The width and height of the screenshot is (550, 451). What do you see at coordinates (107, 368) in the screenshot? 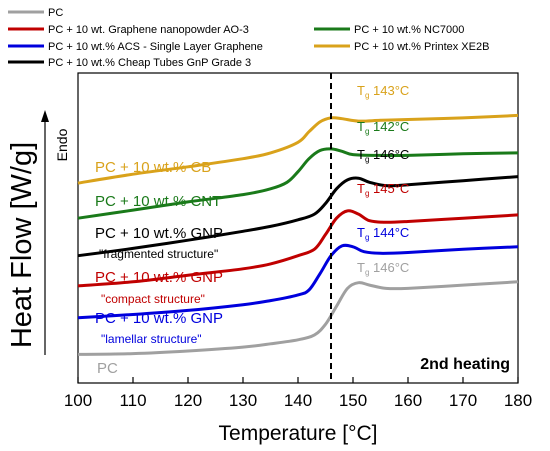
I see `series-label-pc: PC` at bounding box center [107, 368].